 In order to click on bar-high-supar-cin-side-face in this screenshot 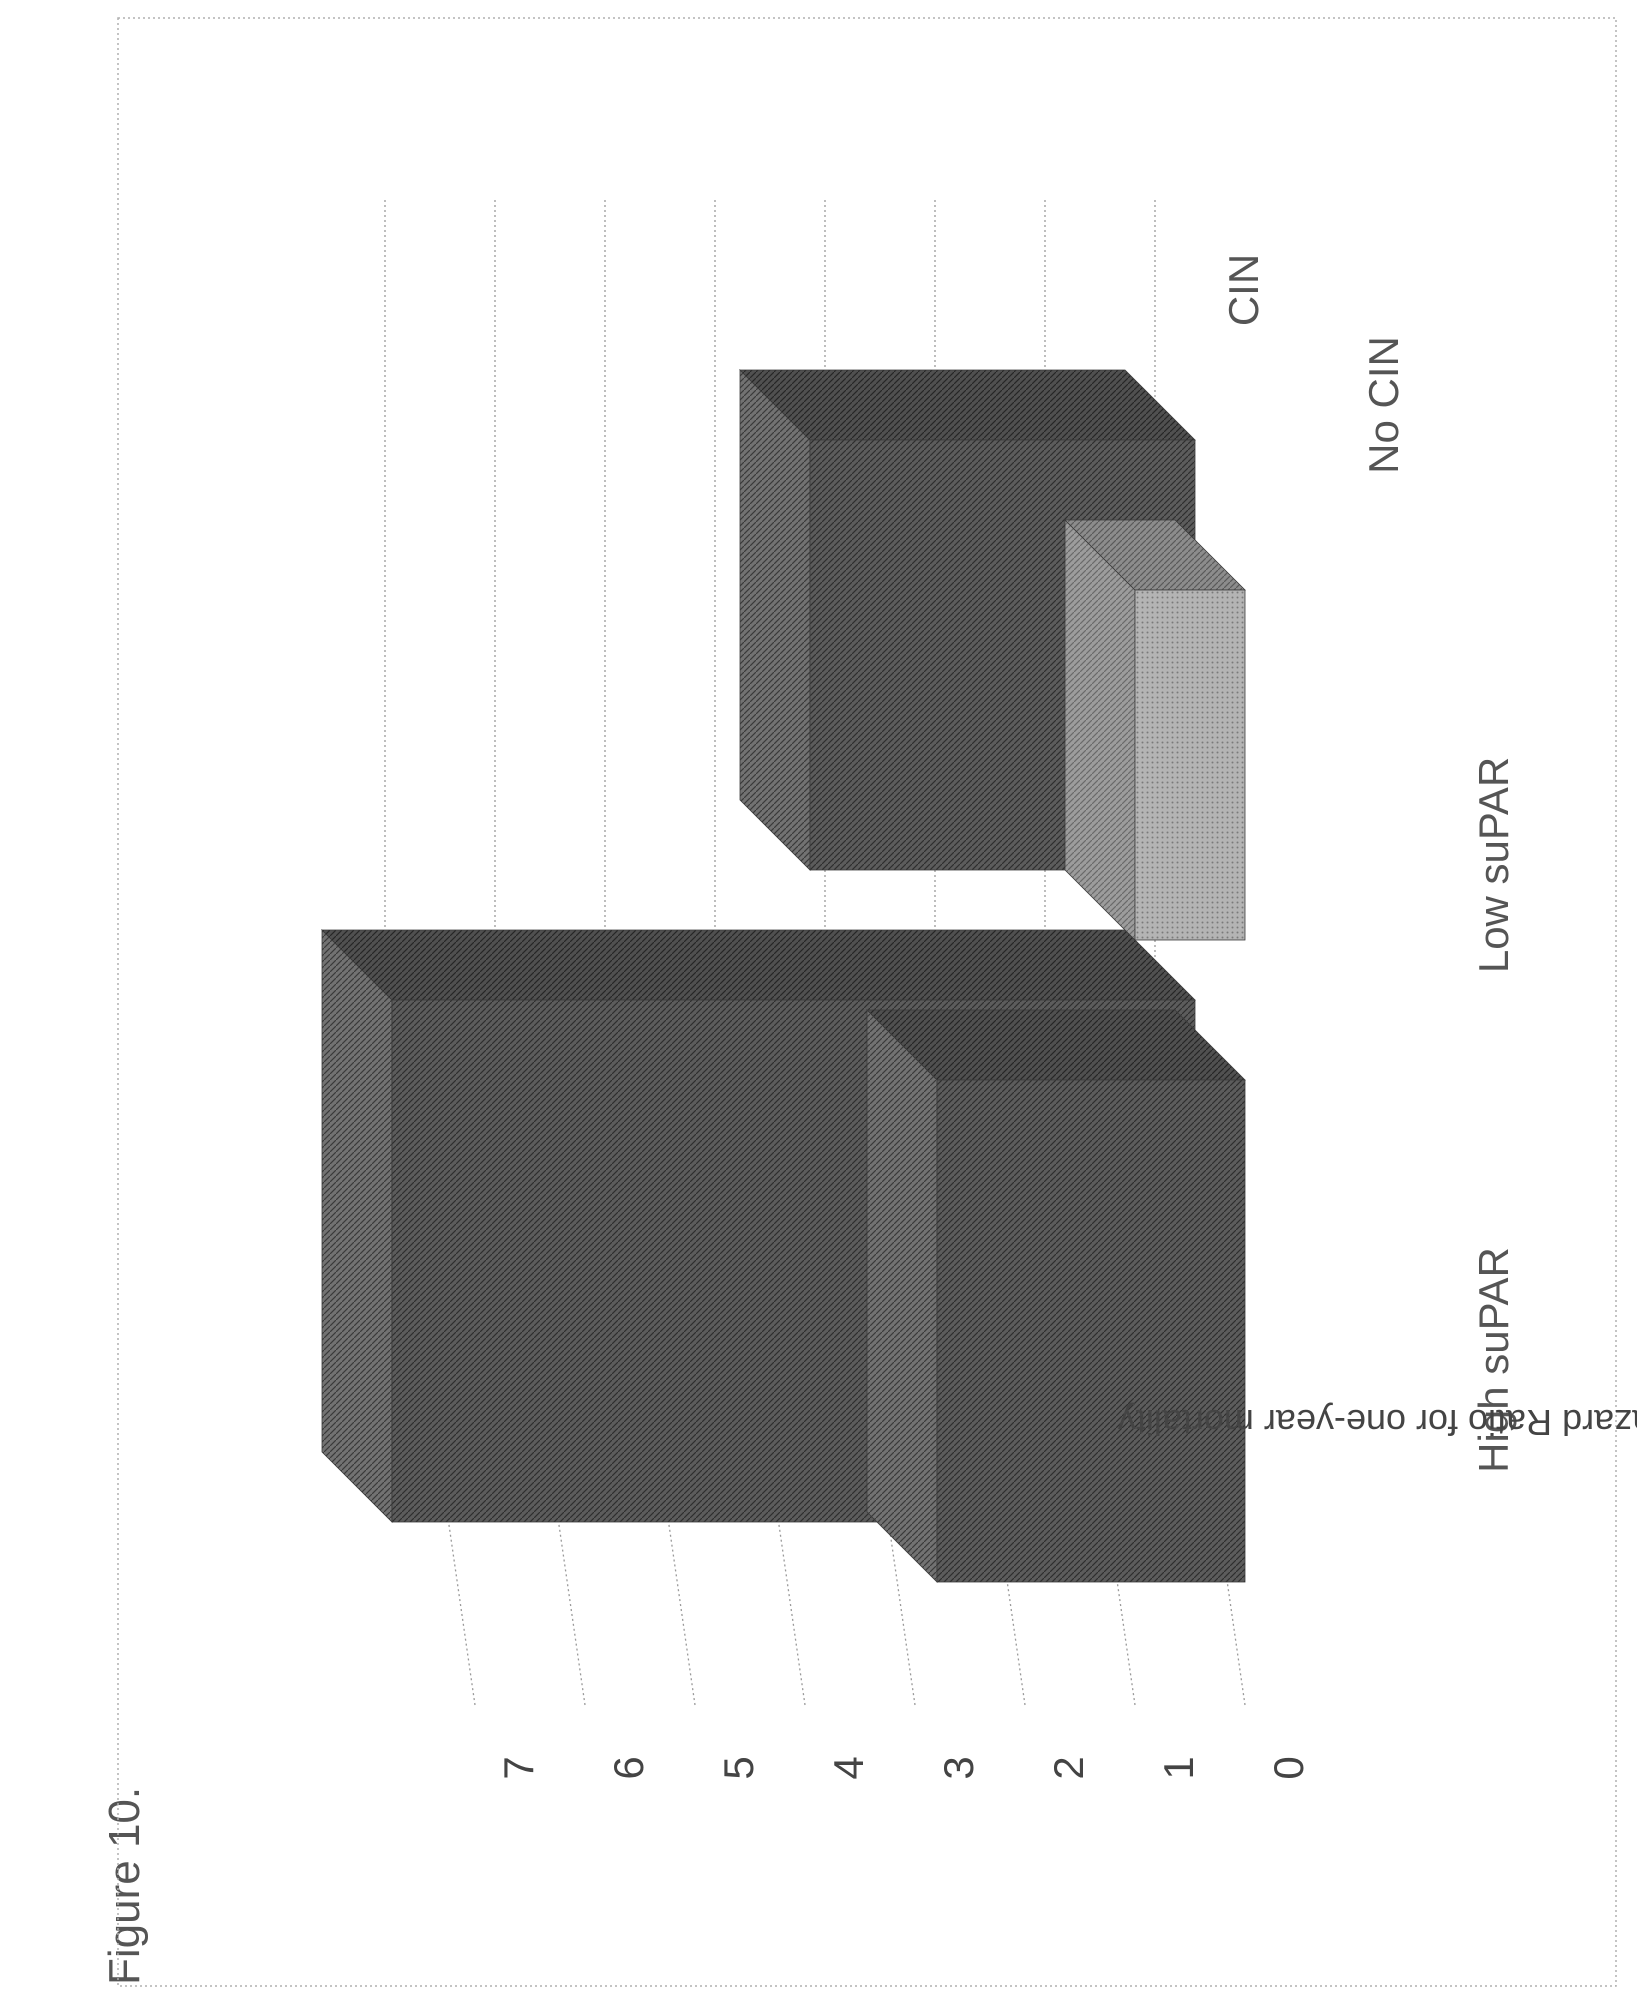, I will do `click(758, 965)`.